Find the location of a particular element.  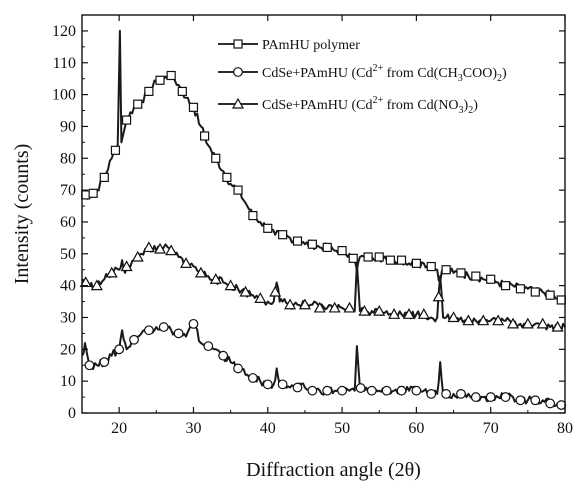

legend-entry: CdSe+PAmHU (Cd2+ from Cd(CH3COO)2) is located at coordinates (362, 73).